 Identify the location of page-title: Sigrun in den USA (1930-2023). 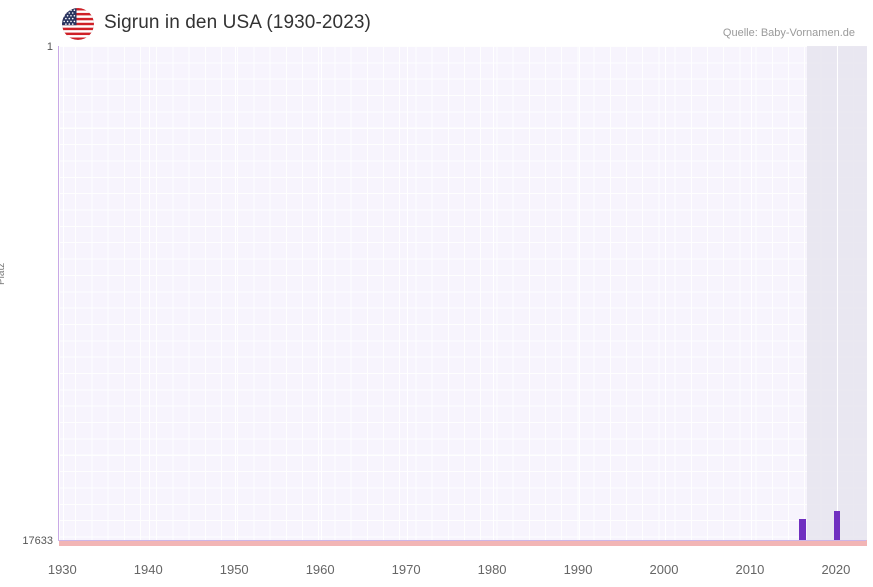
(237, 22).